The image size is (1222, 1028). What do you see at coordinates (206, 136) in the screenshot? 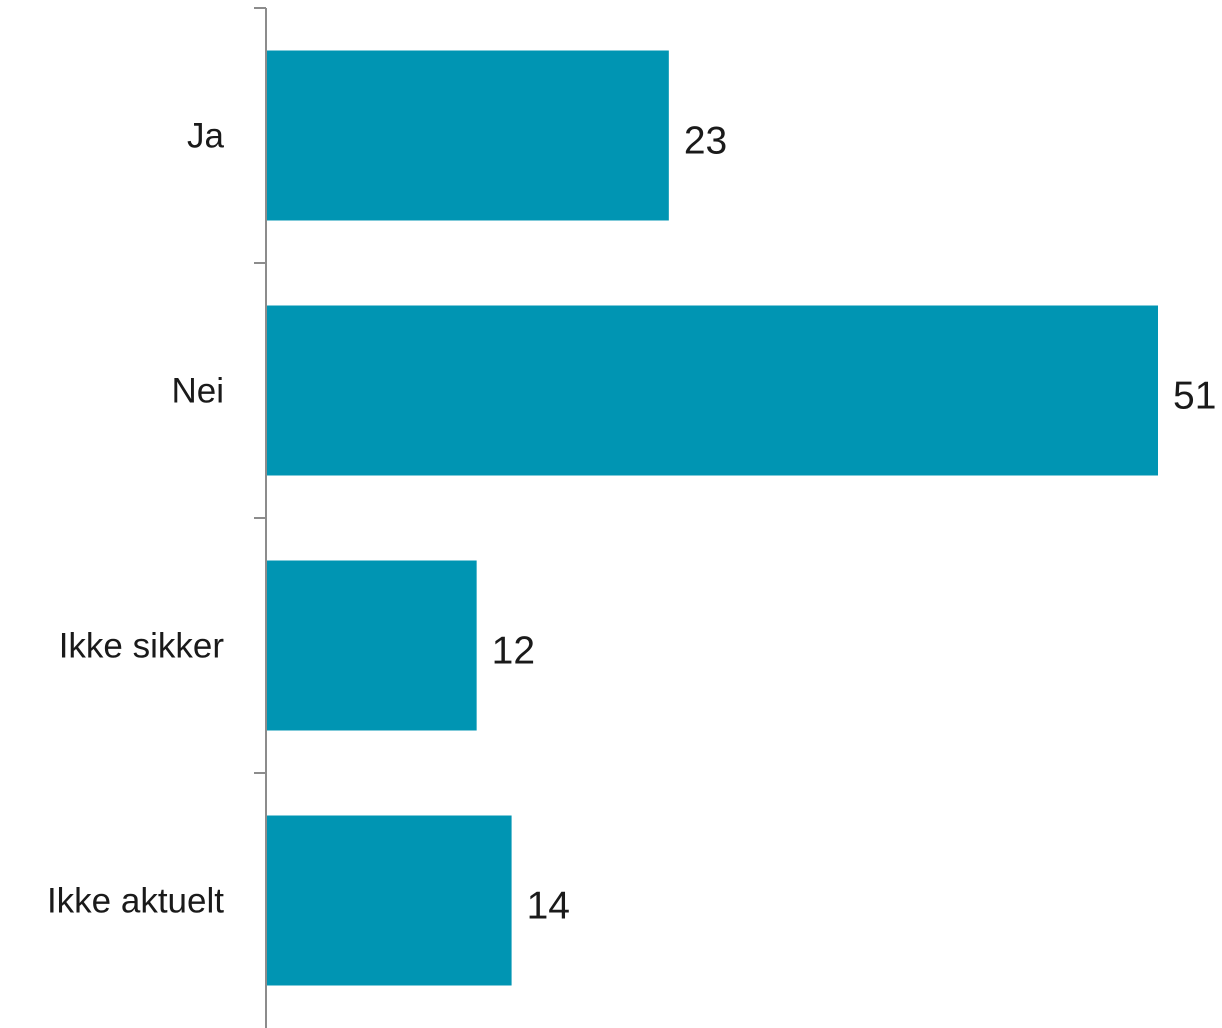
I see `category-label: Ja` at bounding box center [206, 136].